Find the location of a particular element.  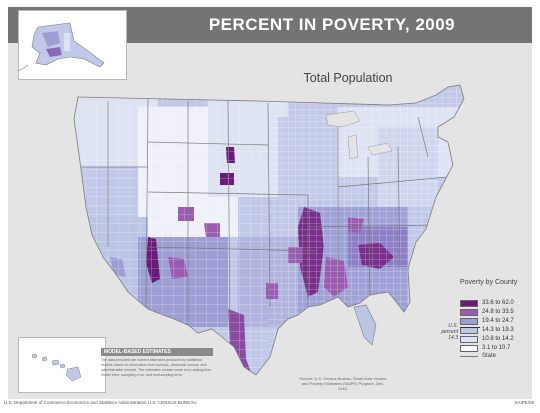

state-border-label: State is located at coordinates (489, 356).